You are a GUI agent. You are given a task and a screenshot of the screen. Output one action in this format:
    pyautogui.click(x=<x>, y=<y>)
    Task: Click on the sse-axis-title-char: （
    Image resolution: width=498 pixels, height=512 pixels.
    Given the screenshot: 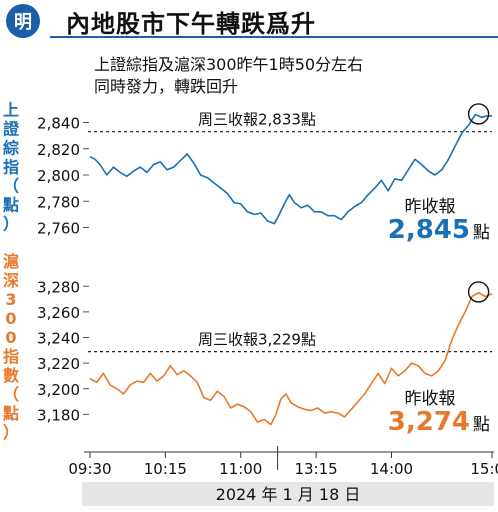 What is the action you would take?
    pyautogui.click(x=11, y=186)
    